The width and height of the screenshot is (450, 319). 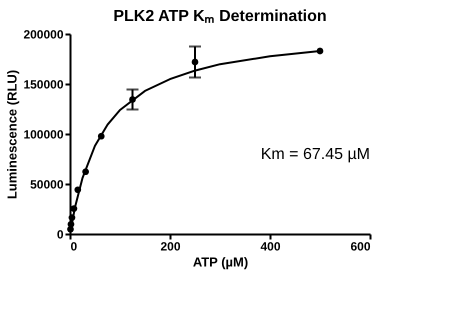 I want to click on x-axis-title: ATP (µM), so click(x=220, y=262).